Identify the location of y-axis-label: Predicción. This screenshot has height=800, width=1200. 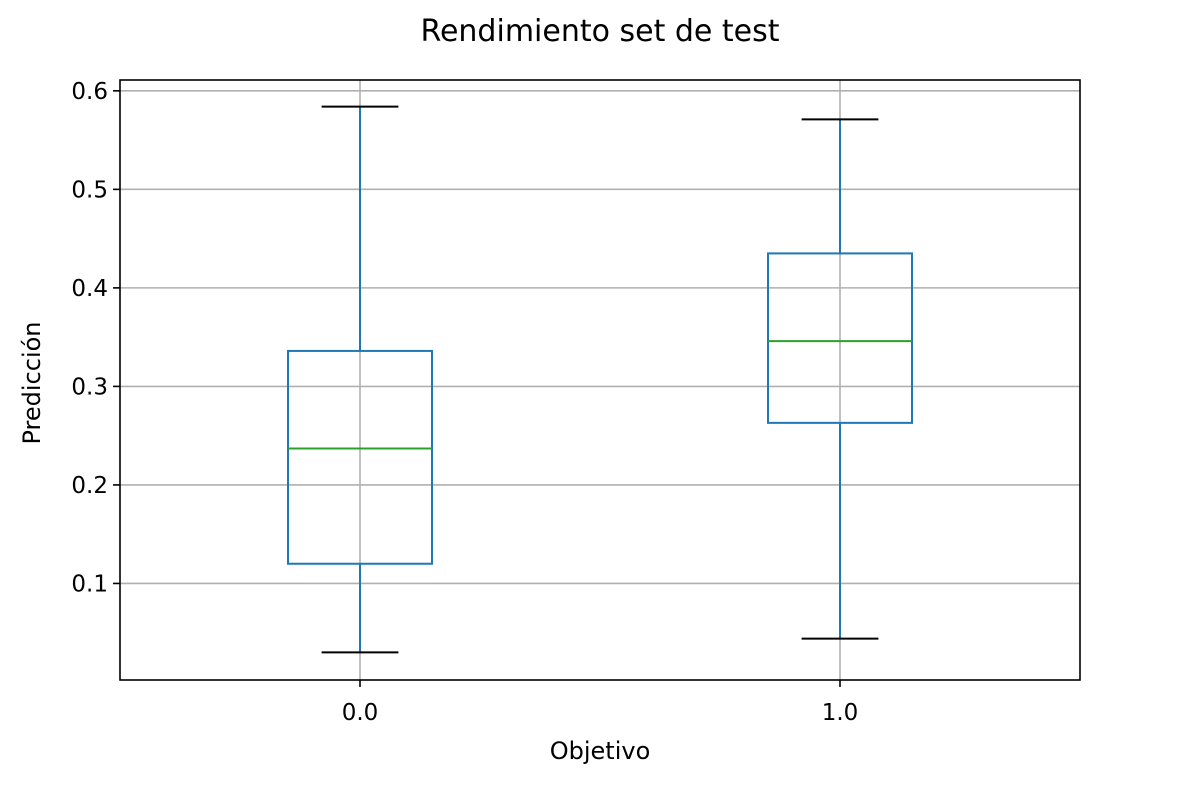
(32, 382).